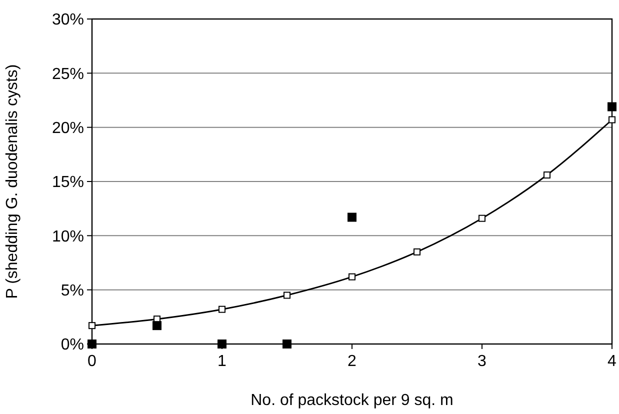 This screenshot has width=619, height=414. I want to click on y-tick-label: 15%, so click(68, 183).